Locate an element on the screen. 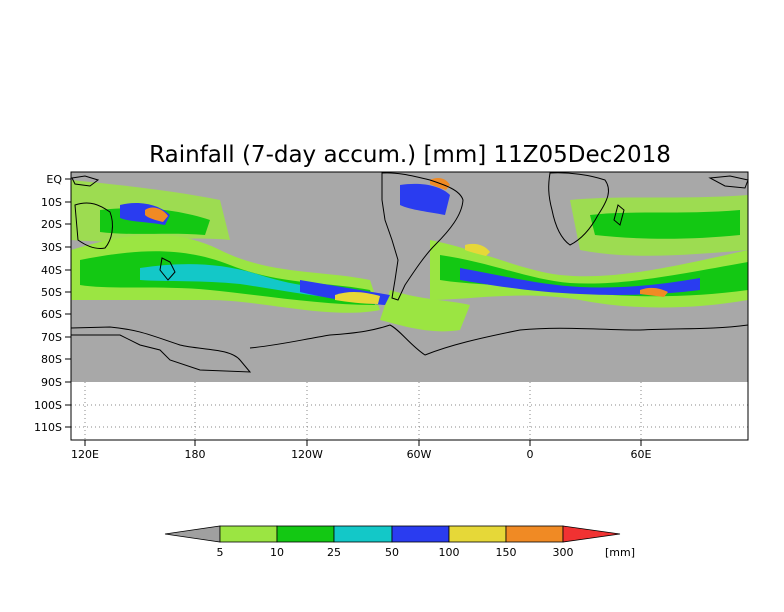  colorbar-unit: [mm] is located at coordinates (620, 552).